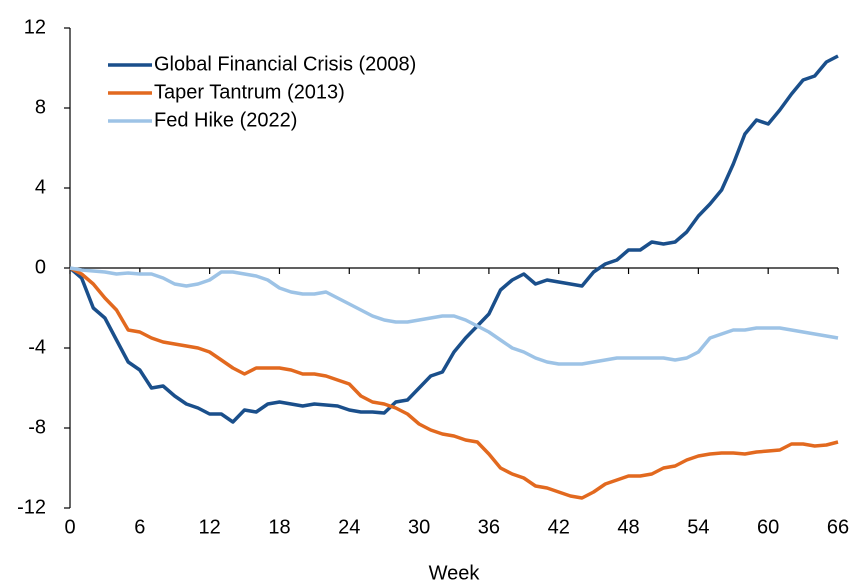 Image resolution: width=855 pixels, height=586 pixels. Describe the element at coordinates (279, 527) in the screenshot. I see `x-tick-label: 18` at that location.